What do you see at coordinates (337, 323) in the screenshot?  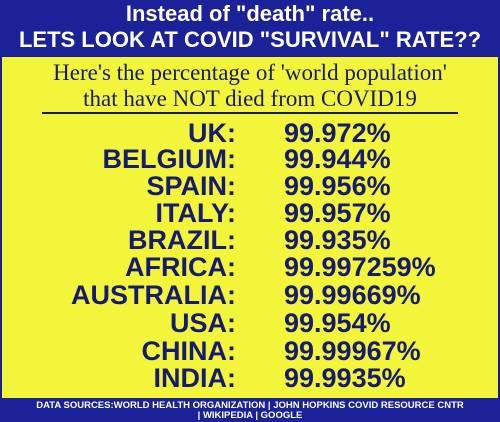 I see `survival-value: 99.954%` at bounding box center [337, 323].